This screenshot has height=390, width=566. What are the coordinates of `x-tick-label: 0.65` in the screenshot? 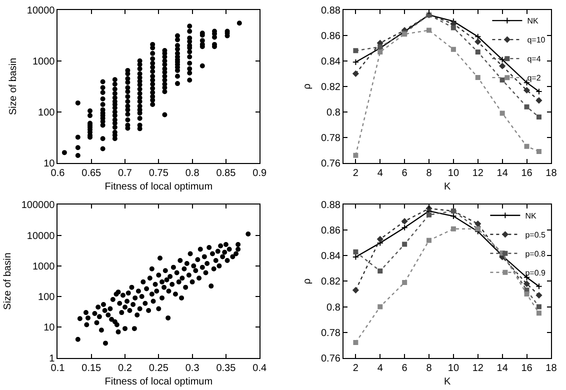 It's located at (92, 173).